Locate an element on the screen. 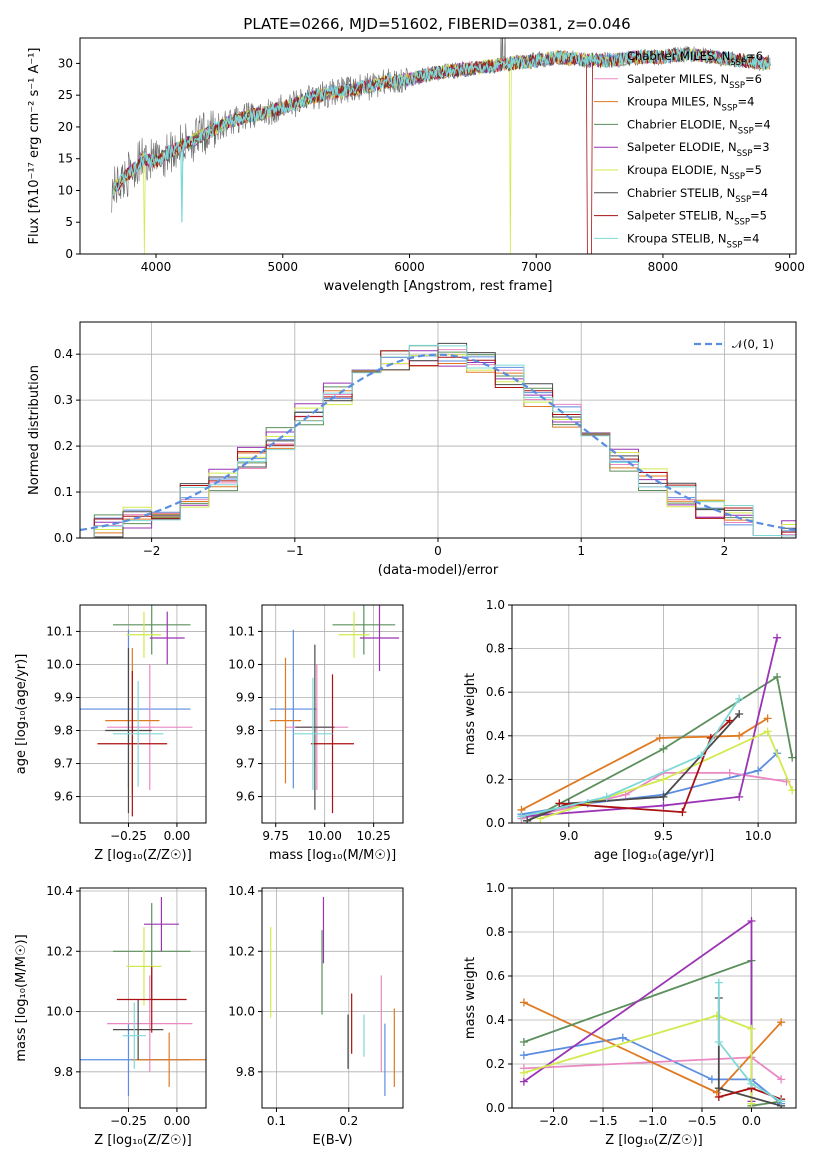 The width and height of the screenshot is (819, 1170). mass_vs_Z-xlabel: Z [log₁₀(Z/Z☉)] is located at coordinates (142, 1140).